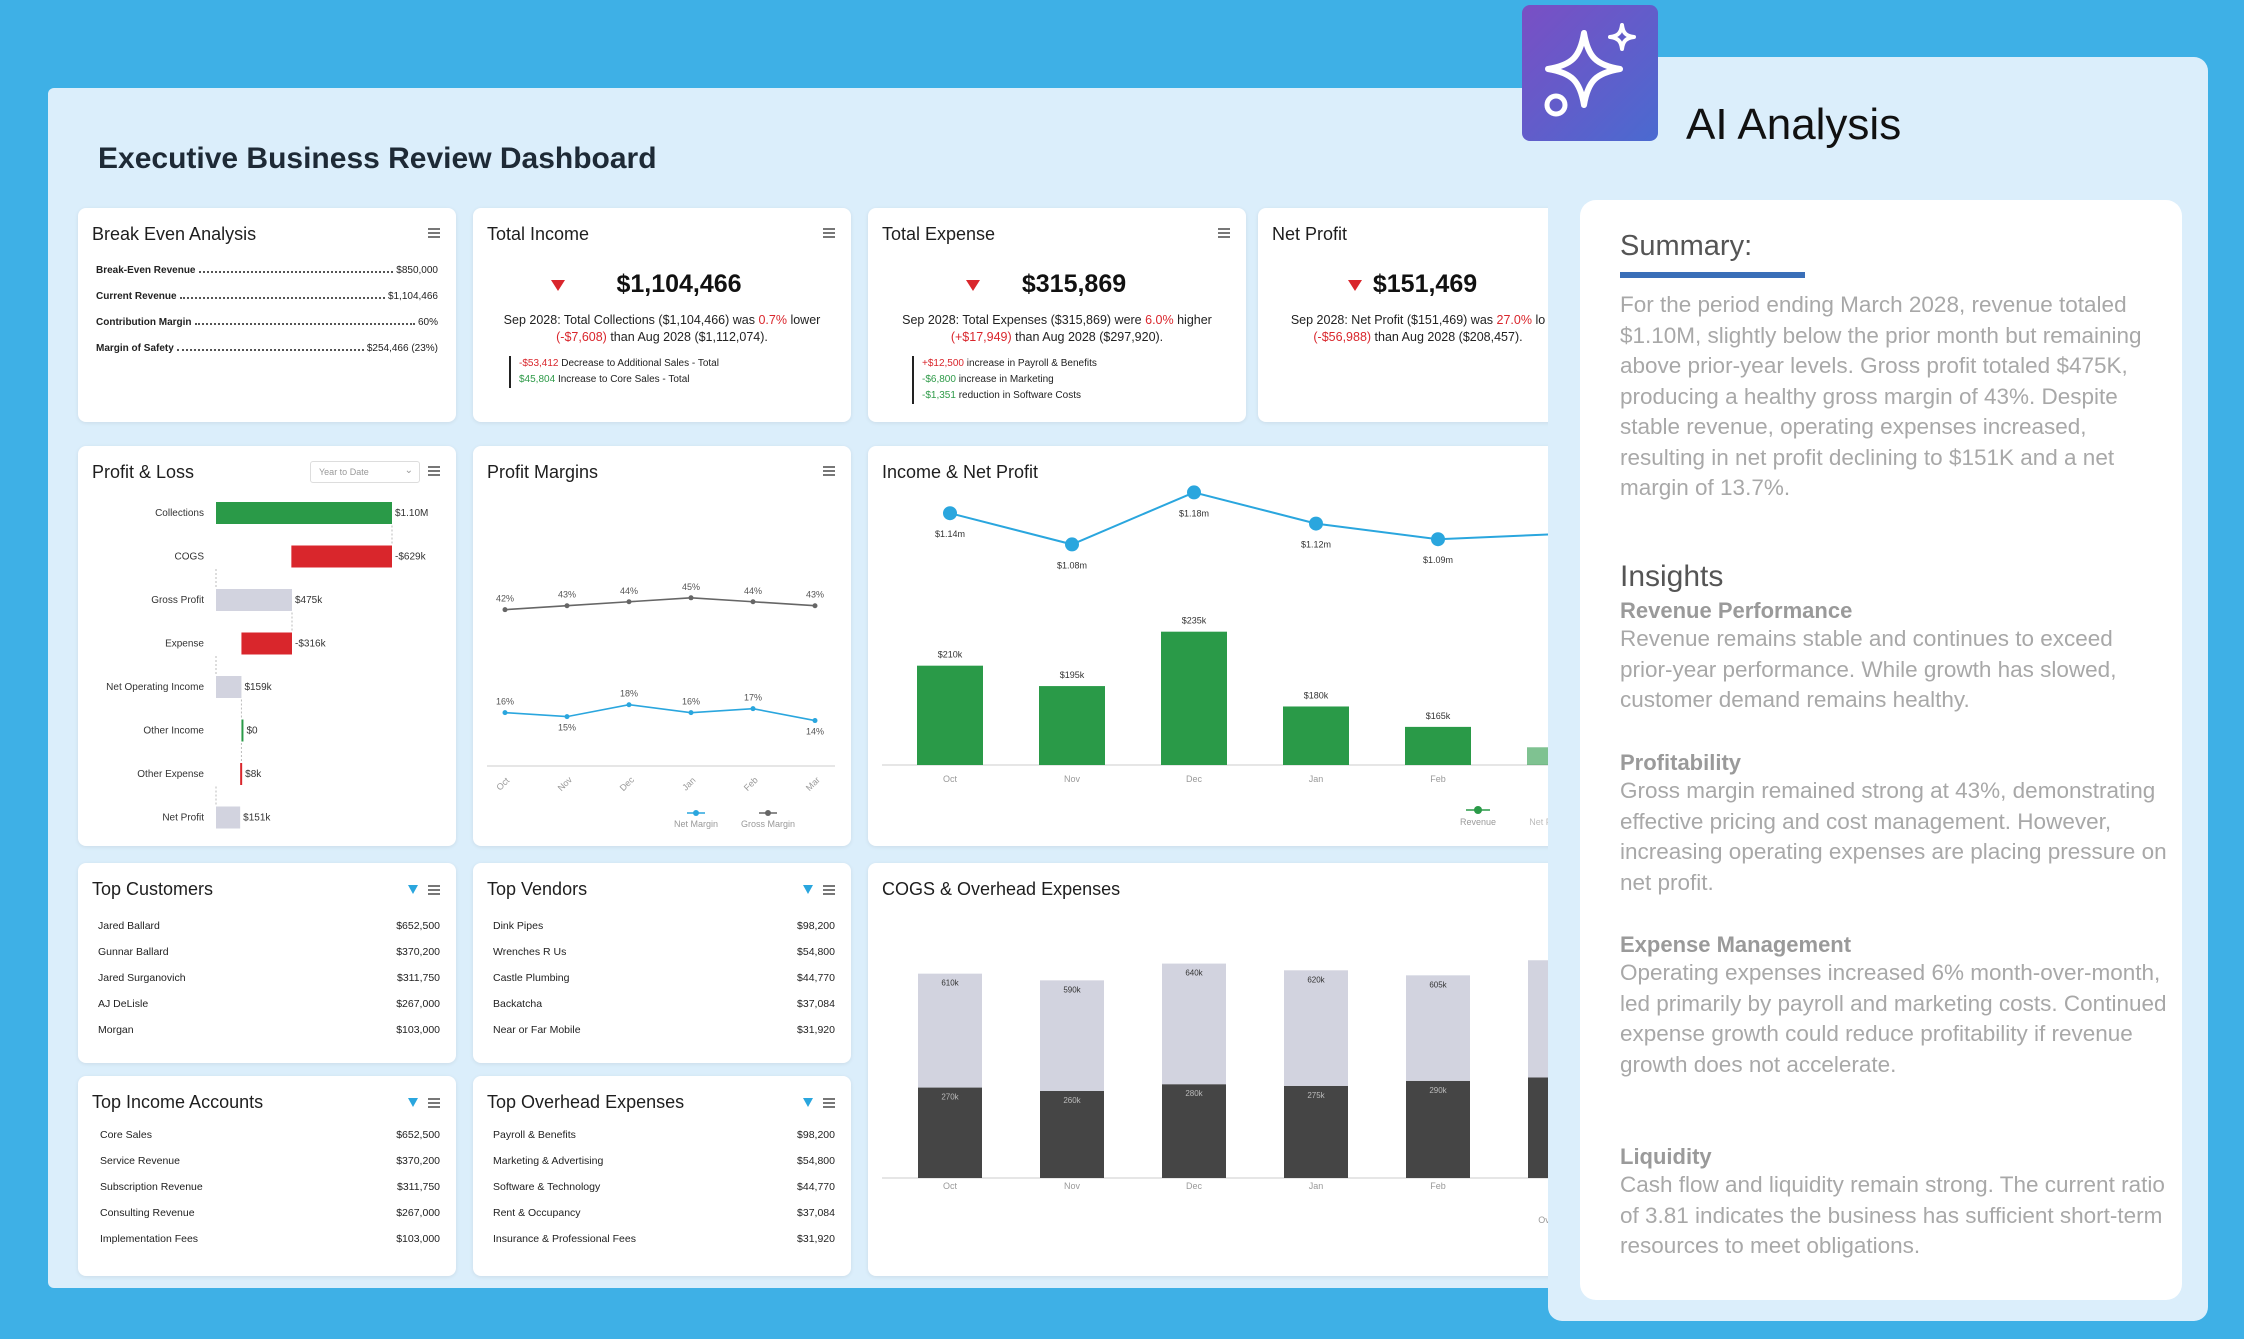  Describe the element at coordinates (269, 1004) in the screenshot. I see `list-item: AJ DeLisle $267,000` at that location.